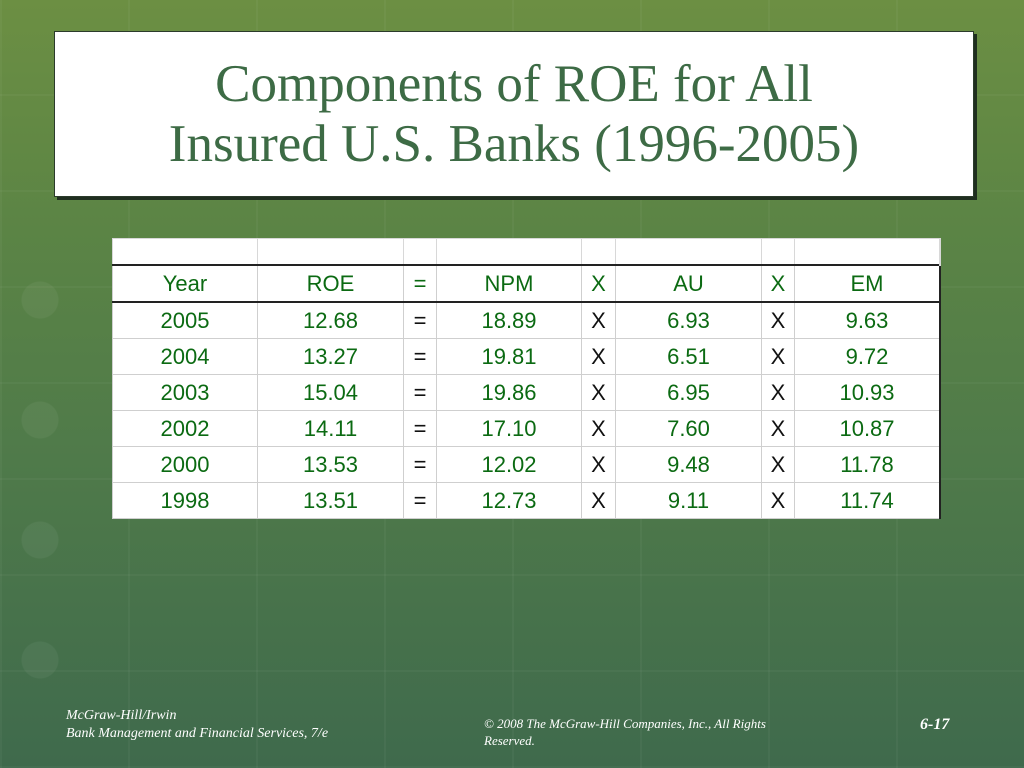 This screenshot has width=1024, height=768. Describe the element at coordinates (121, 715) in the screenshot. I see `footer-publisher: McGraw-Hill/Irwin` at that location.